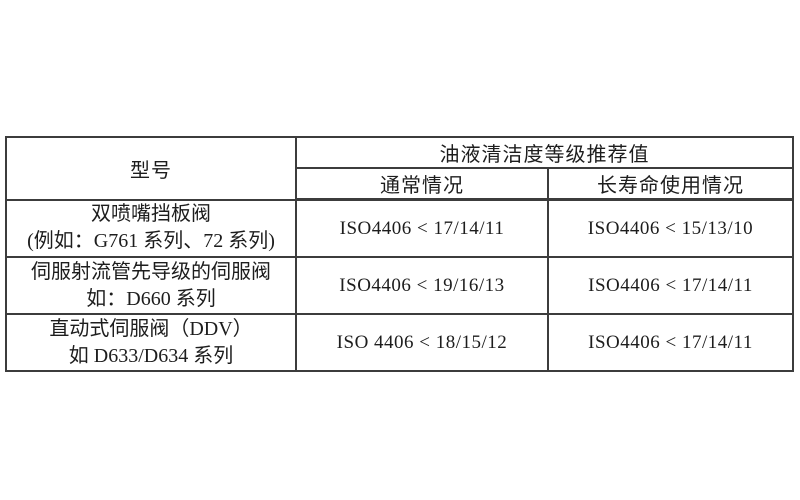  Describe the element at coordinates (422, 342) in the screenshot. I see `normal-case-value-cell: ISO 4406 < 18/15/12` at that location.